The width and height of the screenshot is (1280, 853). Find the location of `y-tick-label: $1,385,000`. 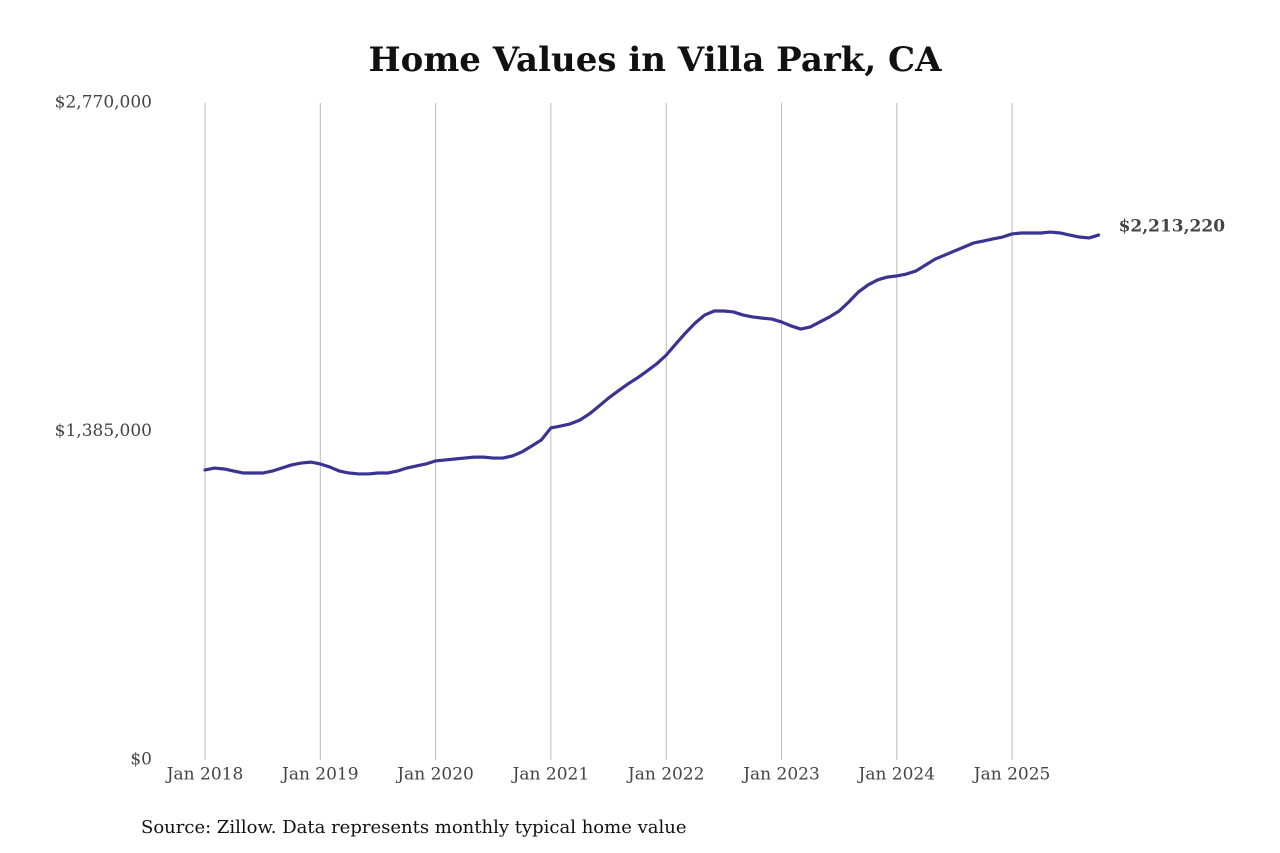

y-tick-label: $1,385,000 is located at coordinates (103, 431).